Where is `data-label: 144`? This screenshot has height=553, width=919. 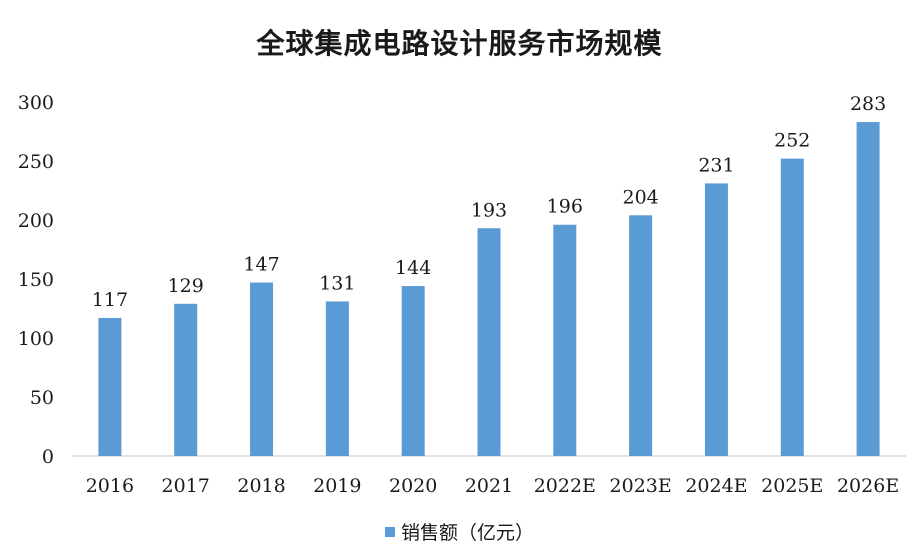
data-label: 144 is located at coordinates (413, 268).